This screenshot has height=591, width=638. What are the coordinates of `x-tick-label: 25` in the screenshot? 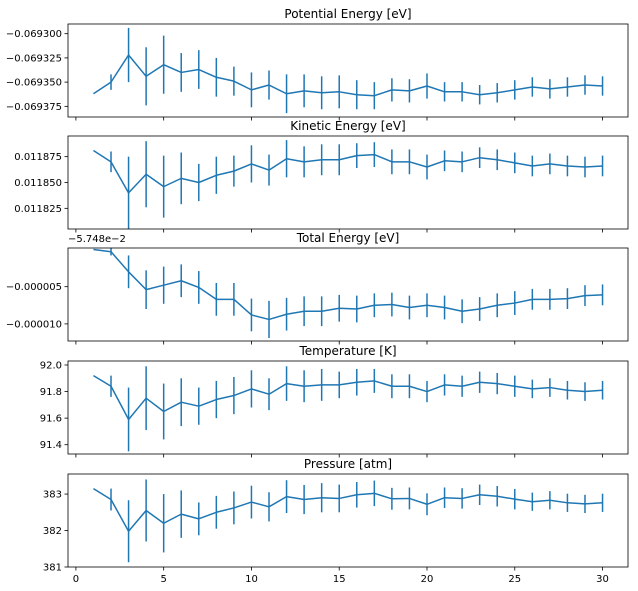 It's located at (514, 579).